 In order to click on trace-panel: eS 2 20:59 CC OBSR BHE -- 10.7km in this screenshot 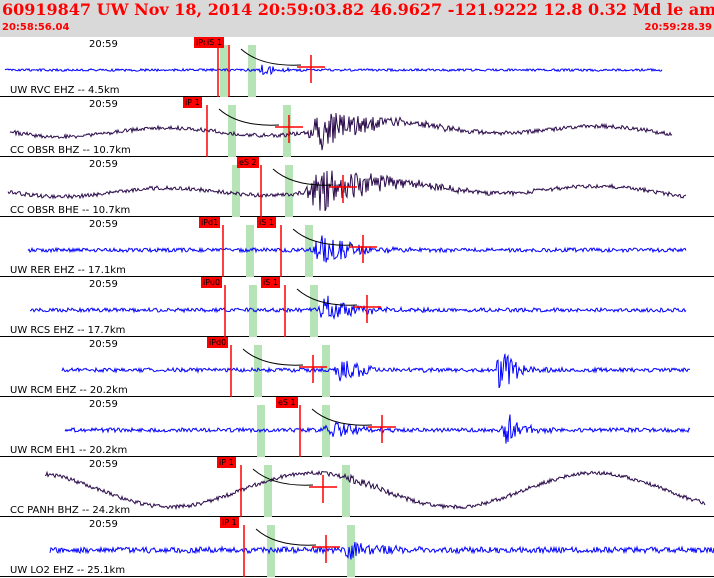, I will do `click(357, 187)`.